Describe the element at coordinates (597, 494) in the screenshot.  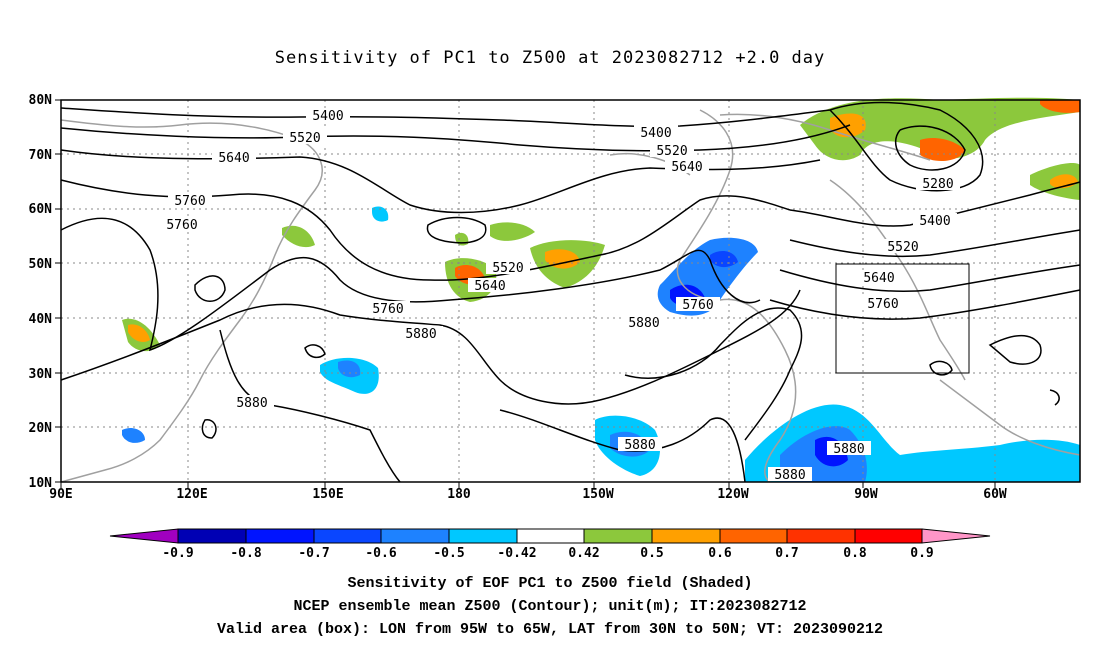
I see `lon-label: 150W` at that location.